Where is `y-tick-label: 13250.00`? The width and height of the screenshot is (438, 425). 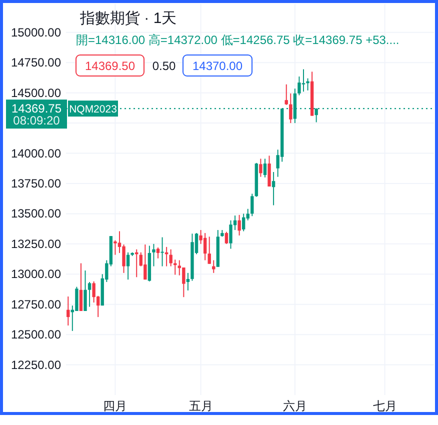 y-tick-label: 13250.00 is located at coordinates (36, 243).